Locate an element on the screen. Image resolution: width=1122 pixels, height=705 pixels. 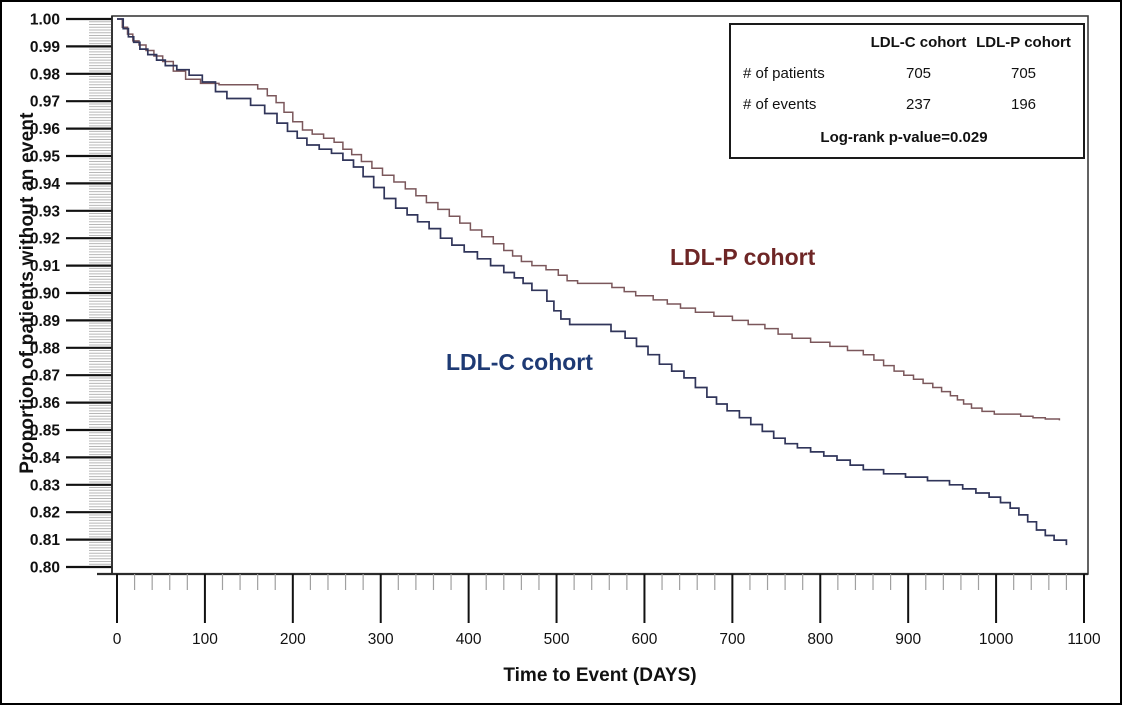
stats-patients-ldlp: 705 is located at coordinates (1023, 73).